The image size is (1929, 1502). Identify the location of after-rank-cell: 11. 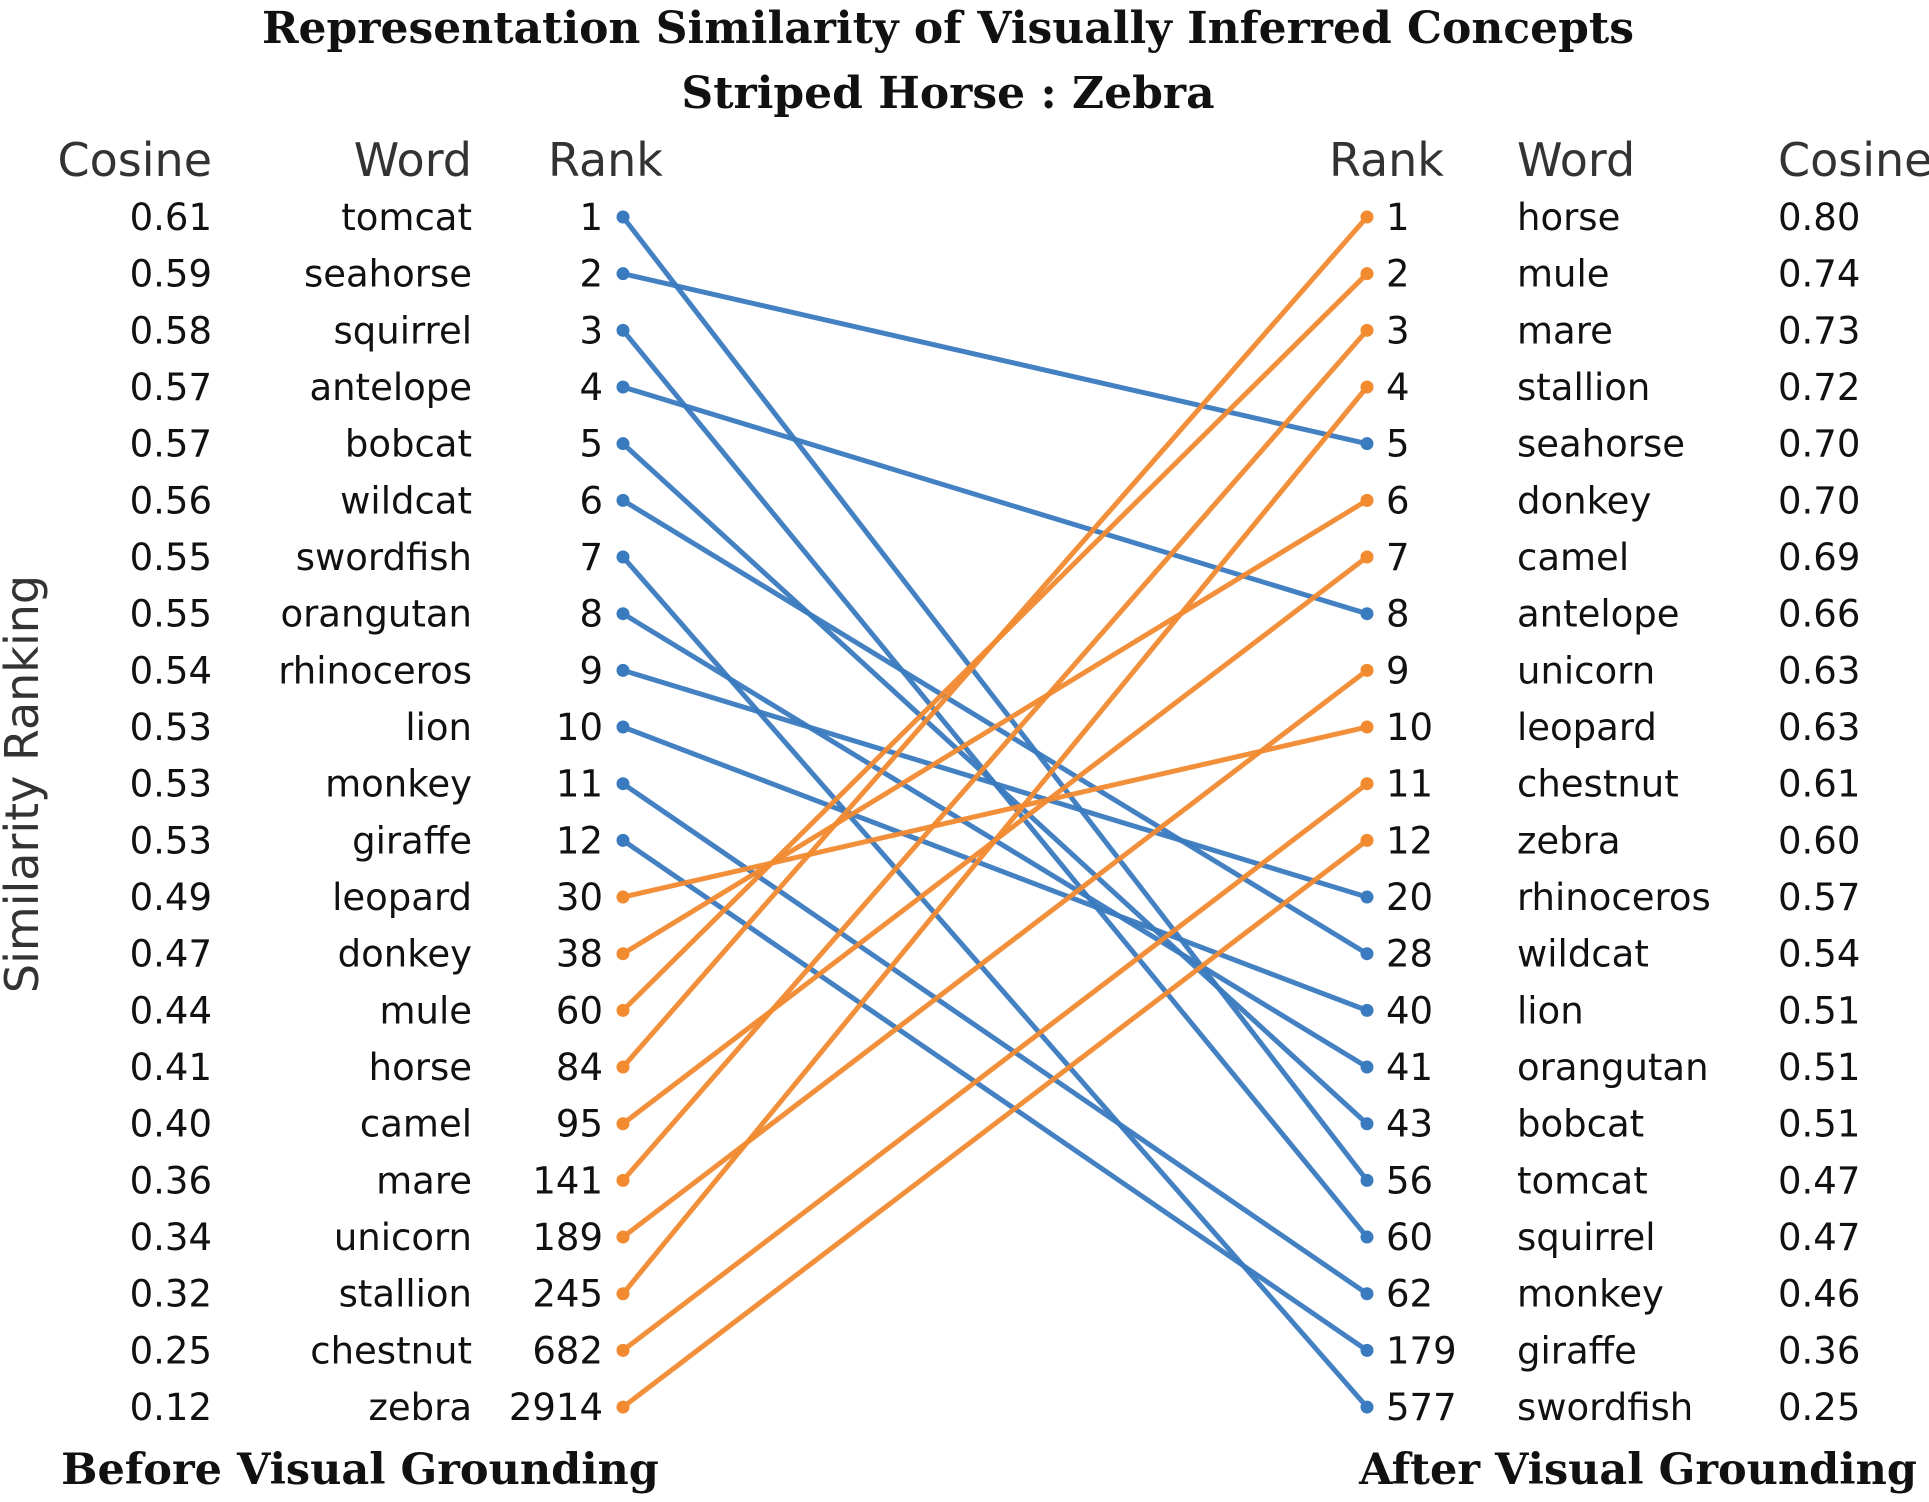
(1409, 784).